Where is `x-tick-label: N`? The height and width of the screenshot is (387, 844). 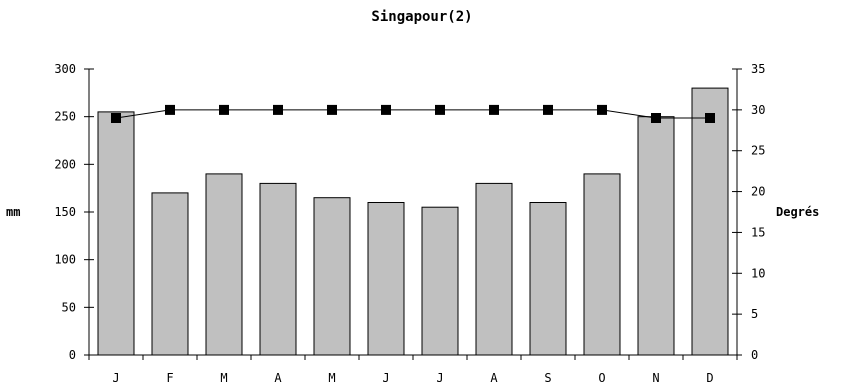
x-tick-label: N is located at coordinates (655, 378).